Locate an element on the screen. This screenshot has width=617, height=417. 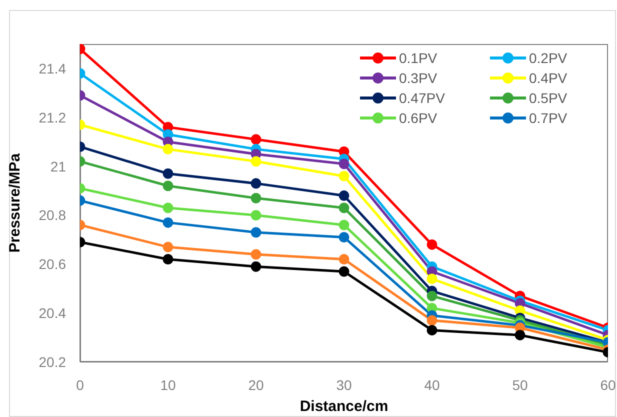
x-tick-label: 60 is located at coordinates (608, 384).